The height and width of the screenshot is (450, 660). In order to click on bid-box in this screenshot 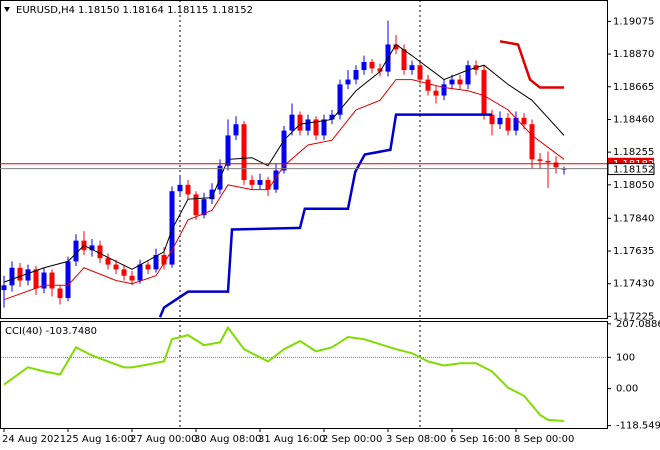, I will do `click(631, 169)`.